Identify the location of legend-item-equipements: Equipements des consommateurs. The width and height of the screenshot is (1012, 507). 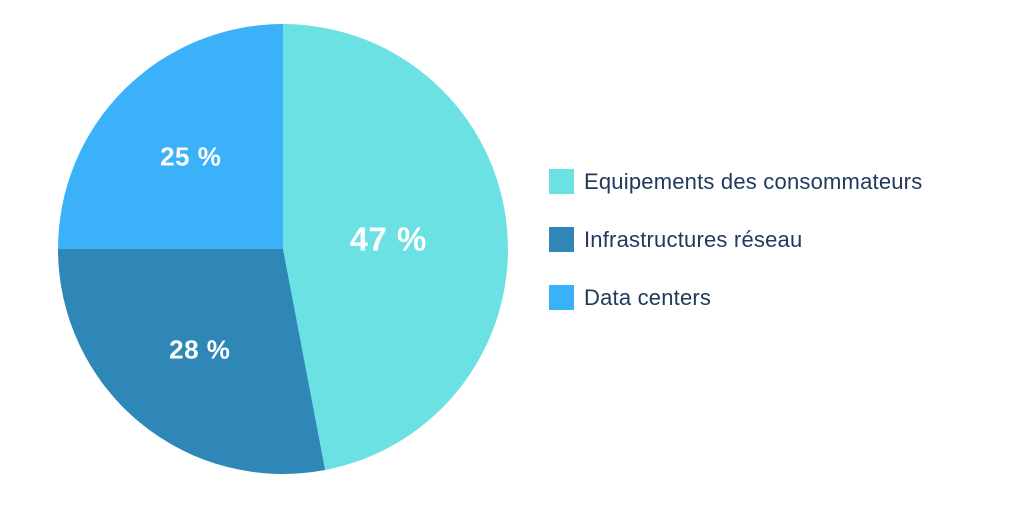
(735, 181).